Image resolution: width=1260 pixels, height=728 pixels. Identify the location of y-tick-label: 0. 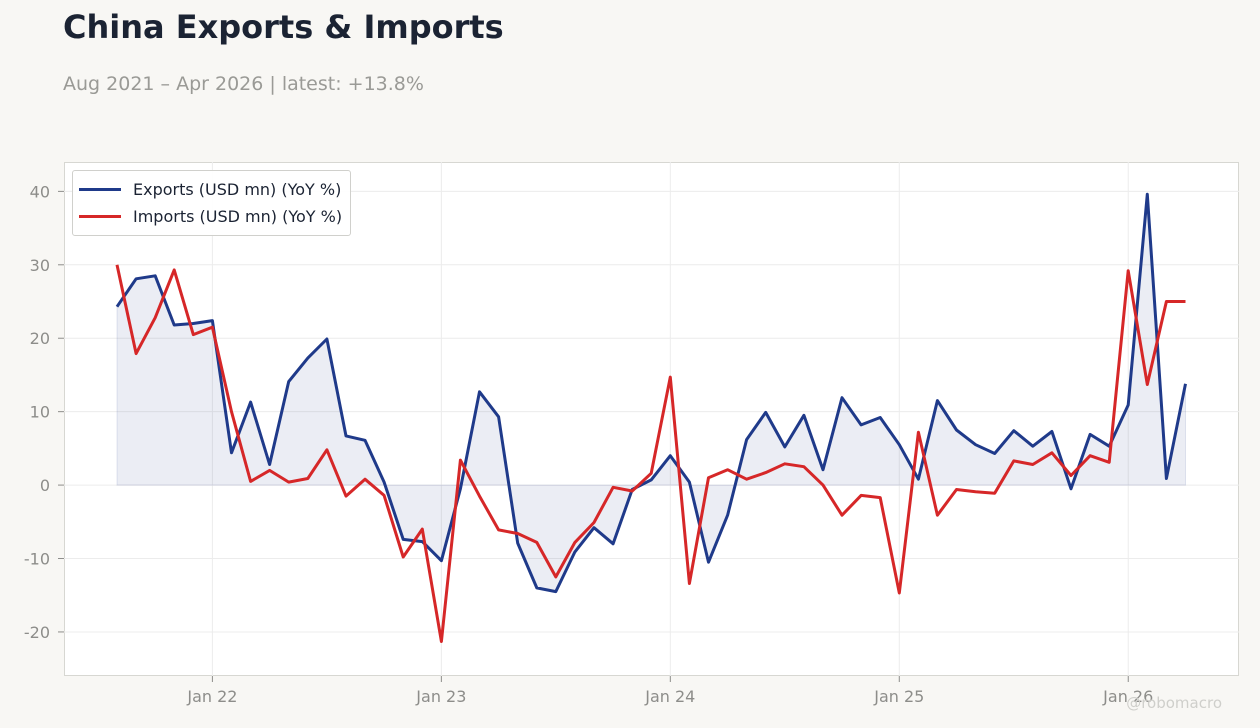
(45, 485).